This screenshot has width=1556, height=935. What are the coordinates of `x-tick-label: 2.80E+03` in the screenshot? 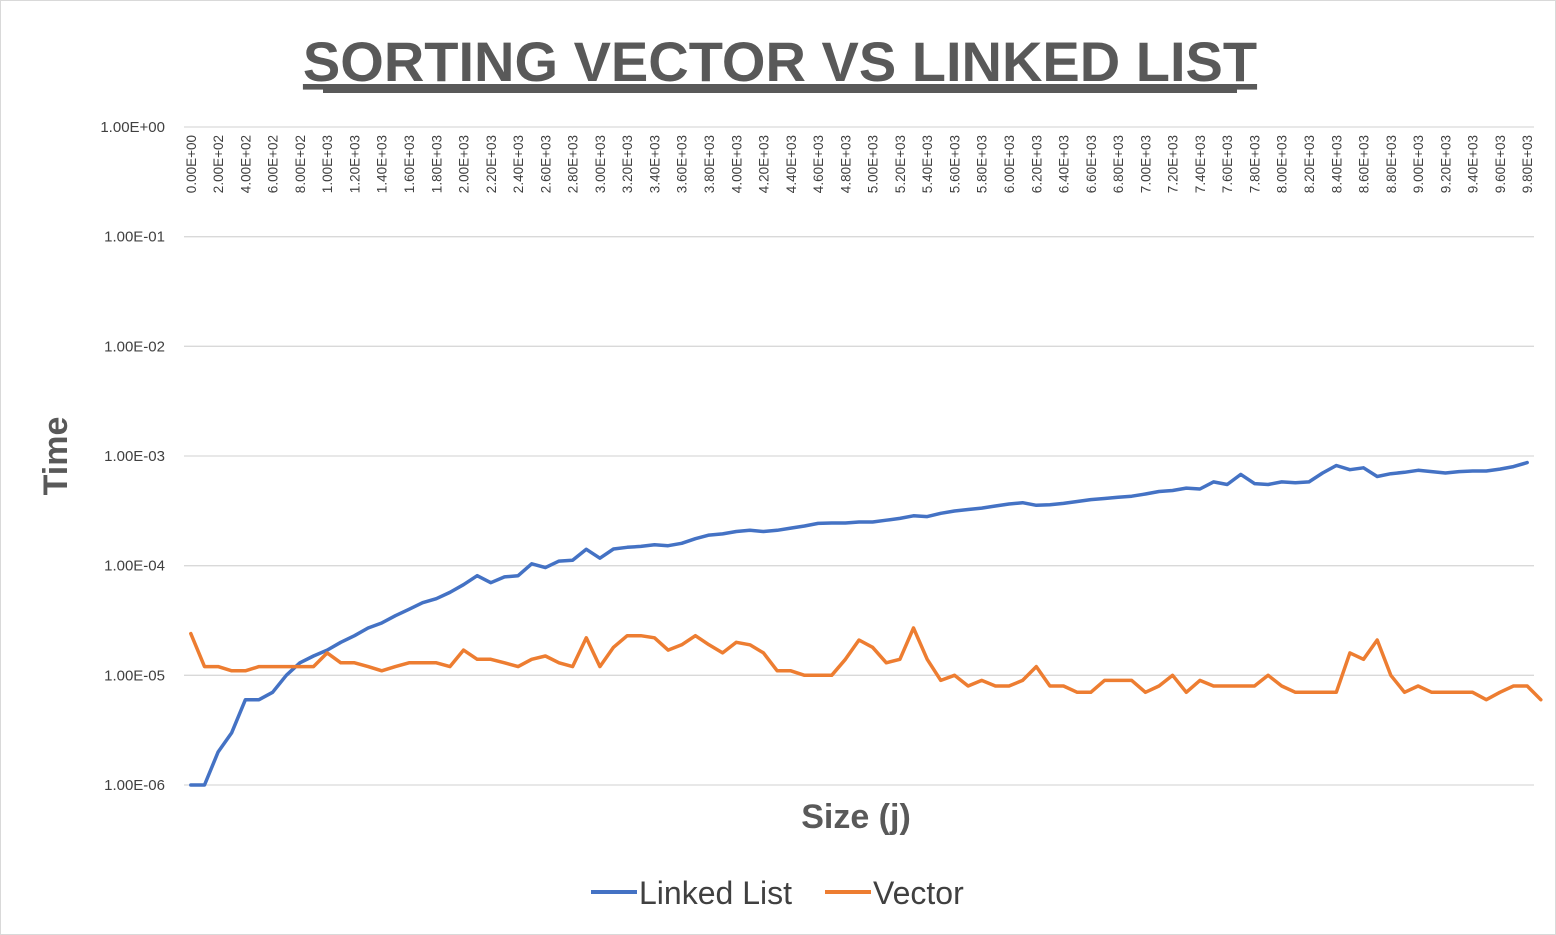 It's located at (573, 164).